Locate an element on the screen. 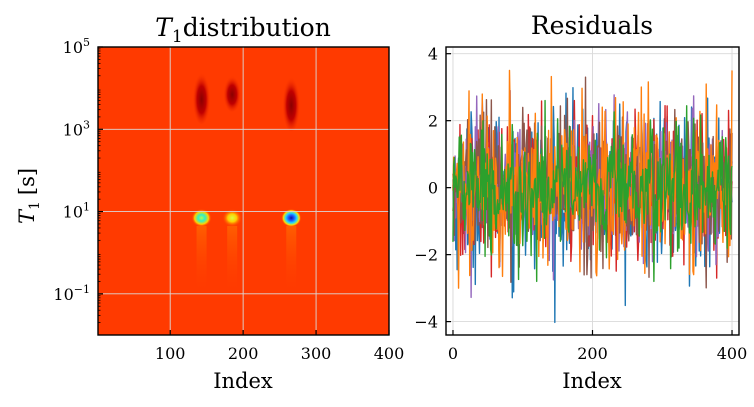  residuals-title: Residuals is located at coordinates (592, 25).